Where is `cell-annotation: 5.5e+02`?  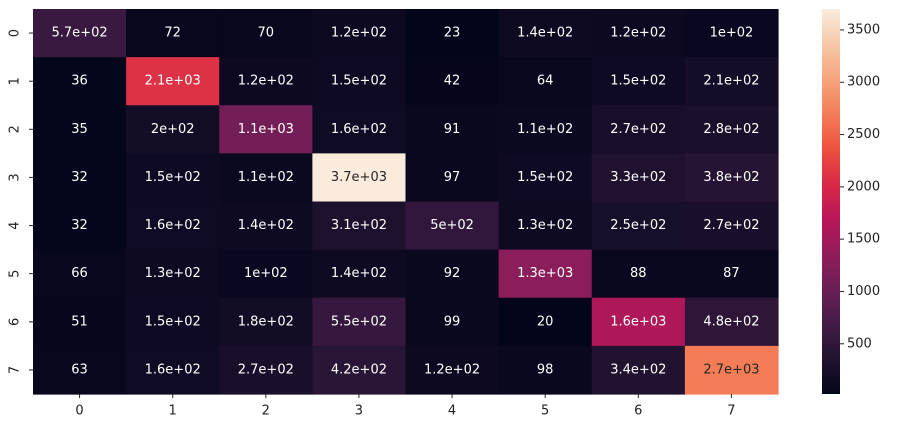
cell-annotation: 5.5e+02 is located at coordinates (359, 321).